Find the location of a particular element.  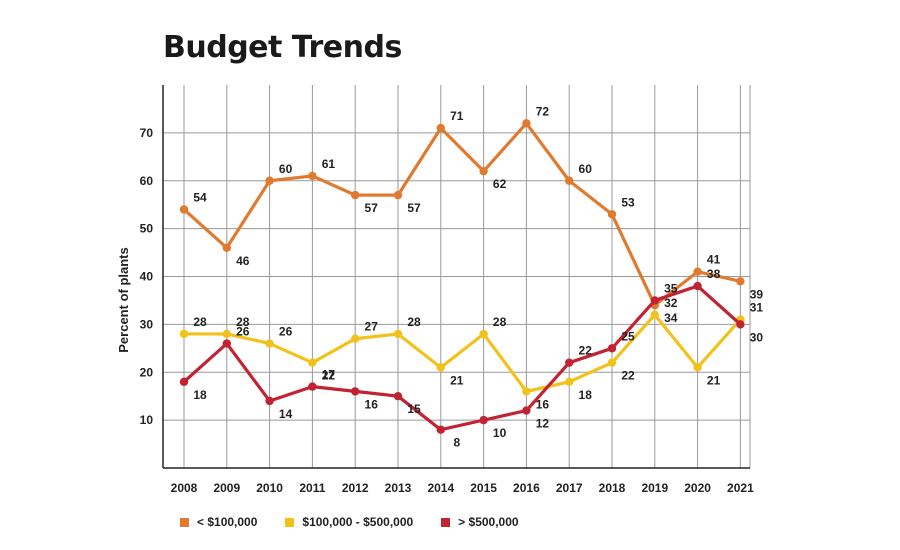

data-label: 10 is located at coordinates (500, 433).